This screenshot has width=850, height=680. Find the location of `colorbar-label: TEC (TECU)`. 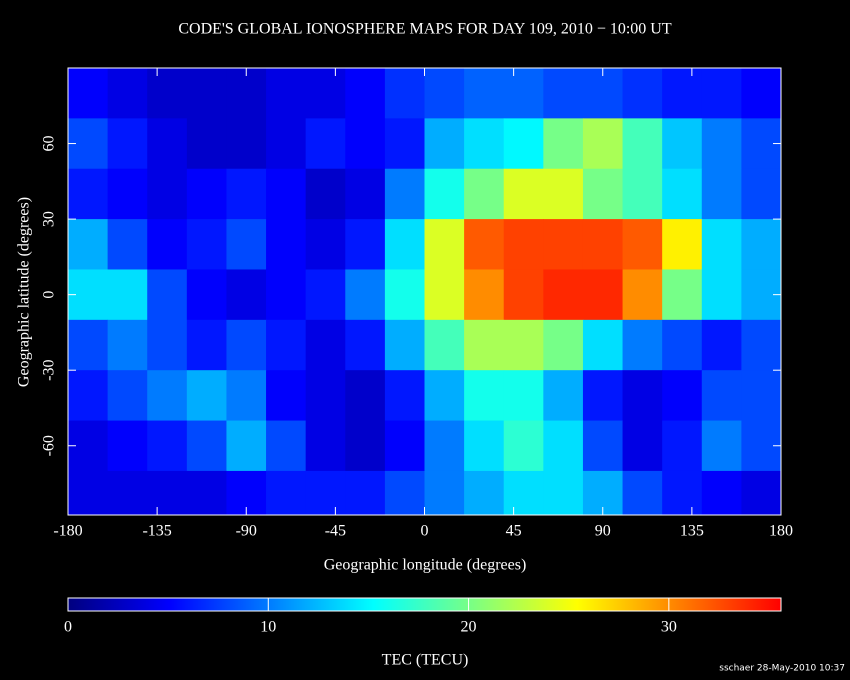

colorbar-label: TEC (TECU) is located at coordinates (425, 660).